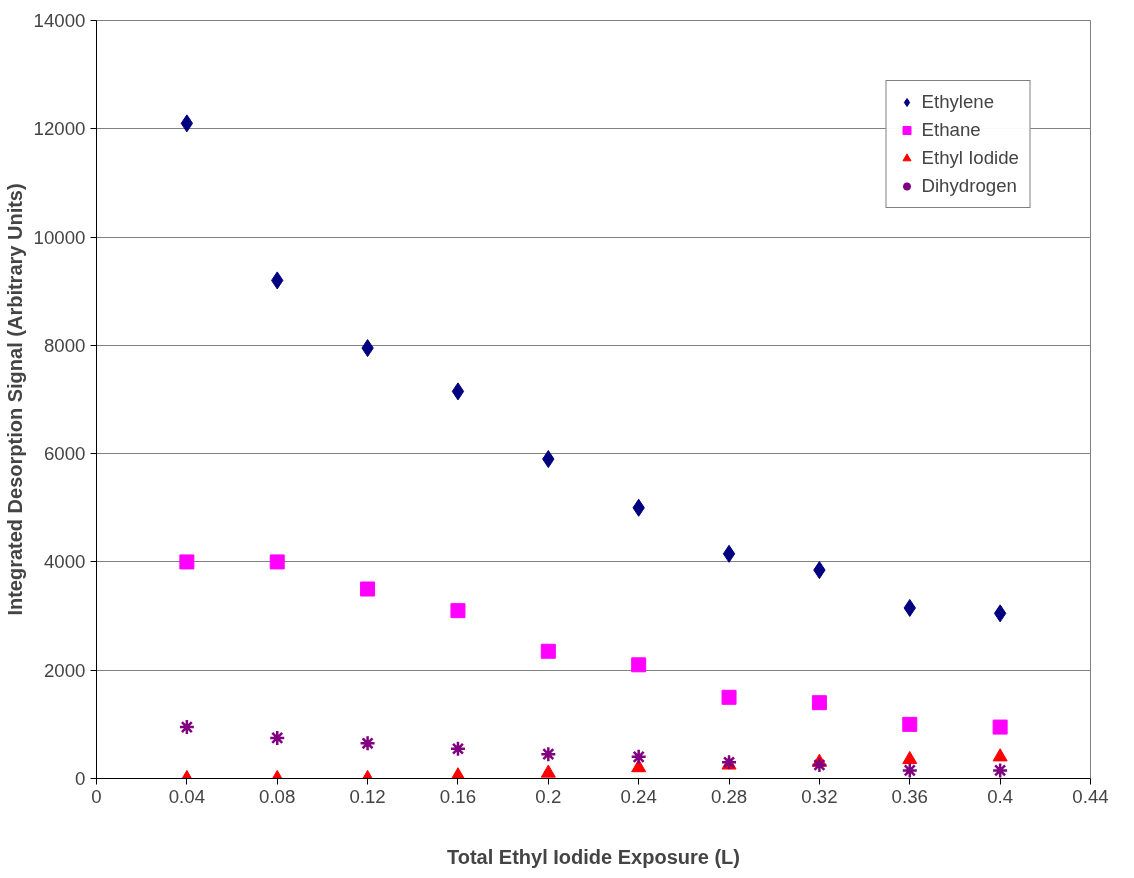  What do you see at coordinates (59, 237) in the screenshot?
I see `y-tick-label: 10000` at bounding box center [59, 237].